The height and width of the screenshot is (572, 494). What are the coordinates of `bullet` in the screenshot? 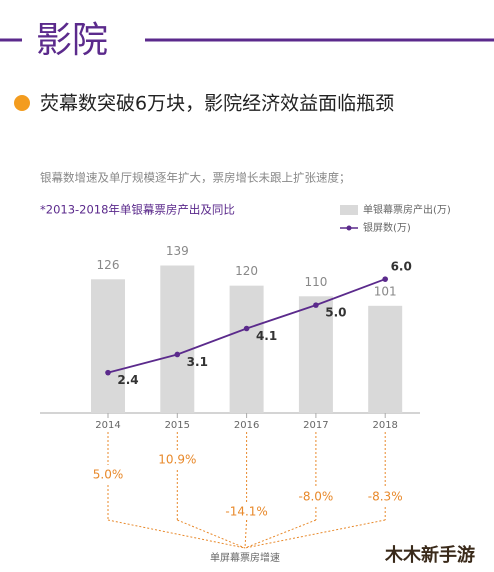 It's located at (22, 103).